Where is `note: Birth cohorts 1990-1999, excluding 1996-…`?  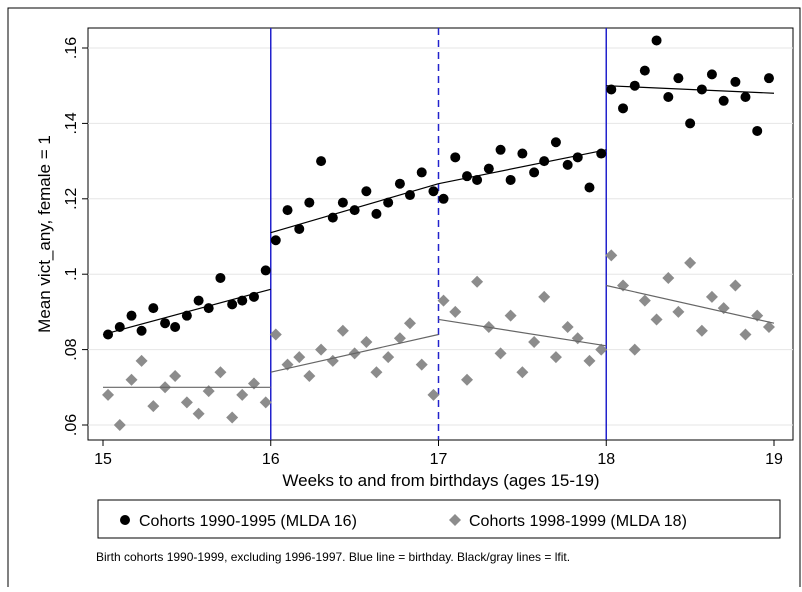 note: Birth cohorts 1990-1999, excluding 1996-… is located at coordinates (333, 557).